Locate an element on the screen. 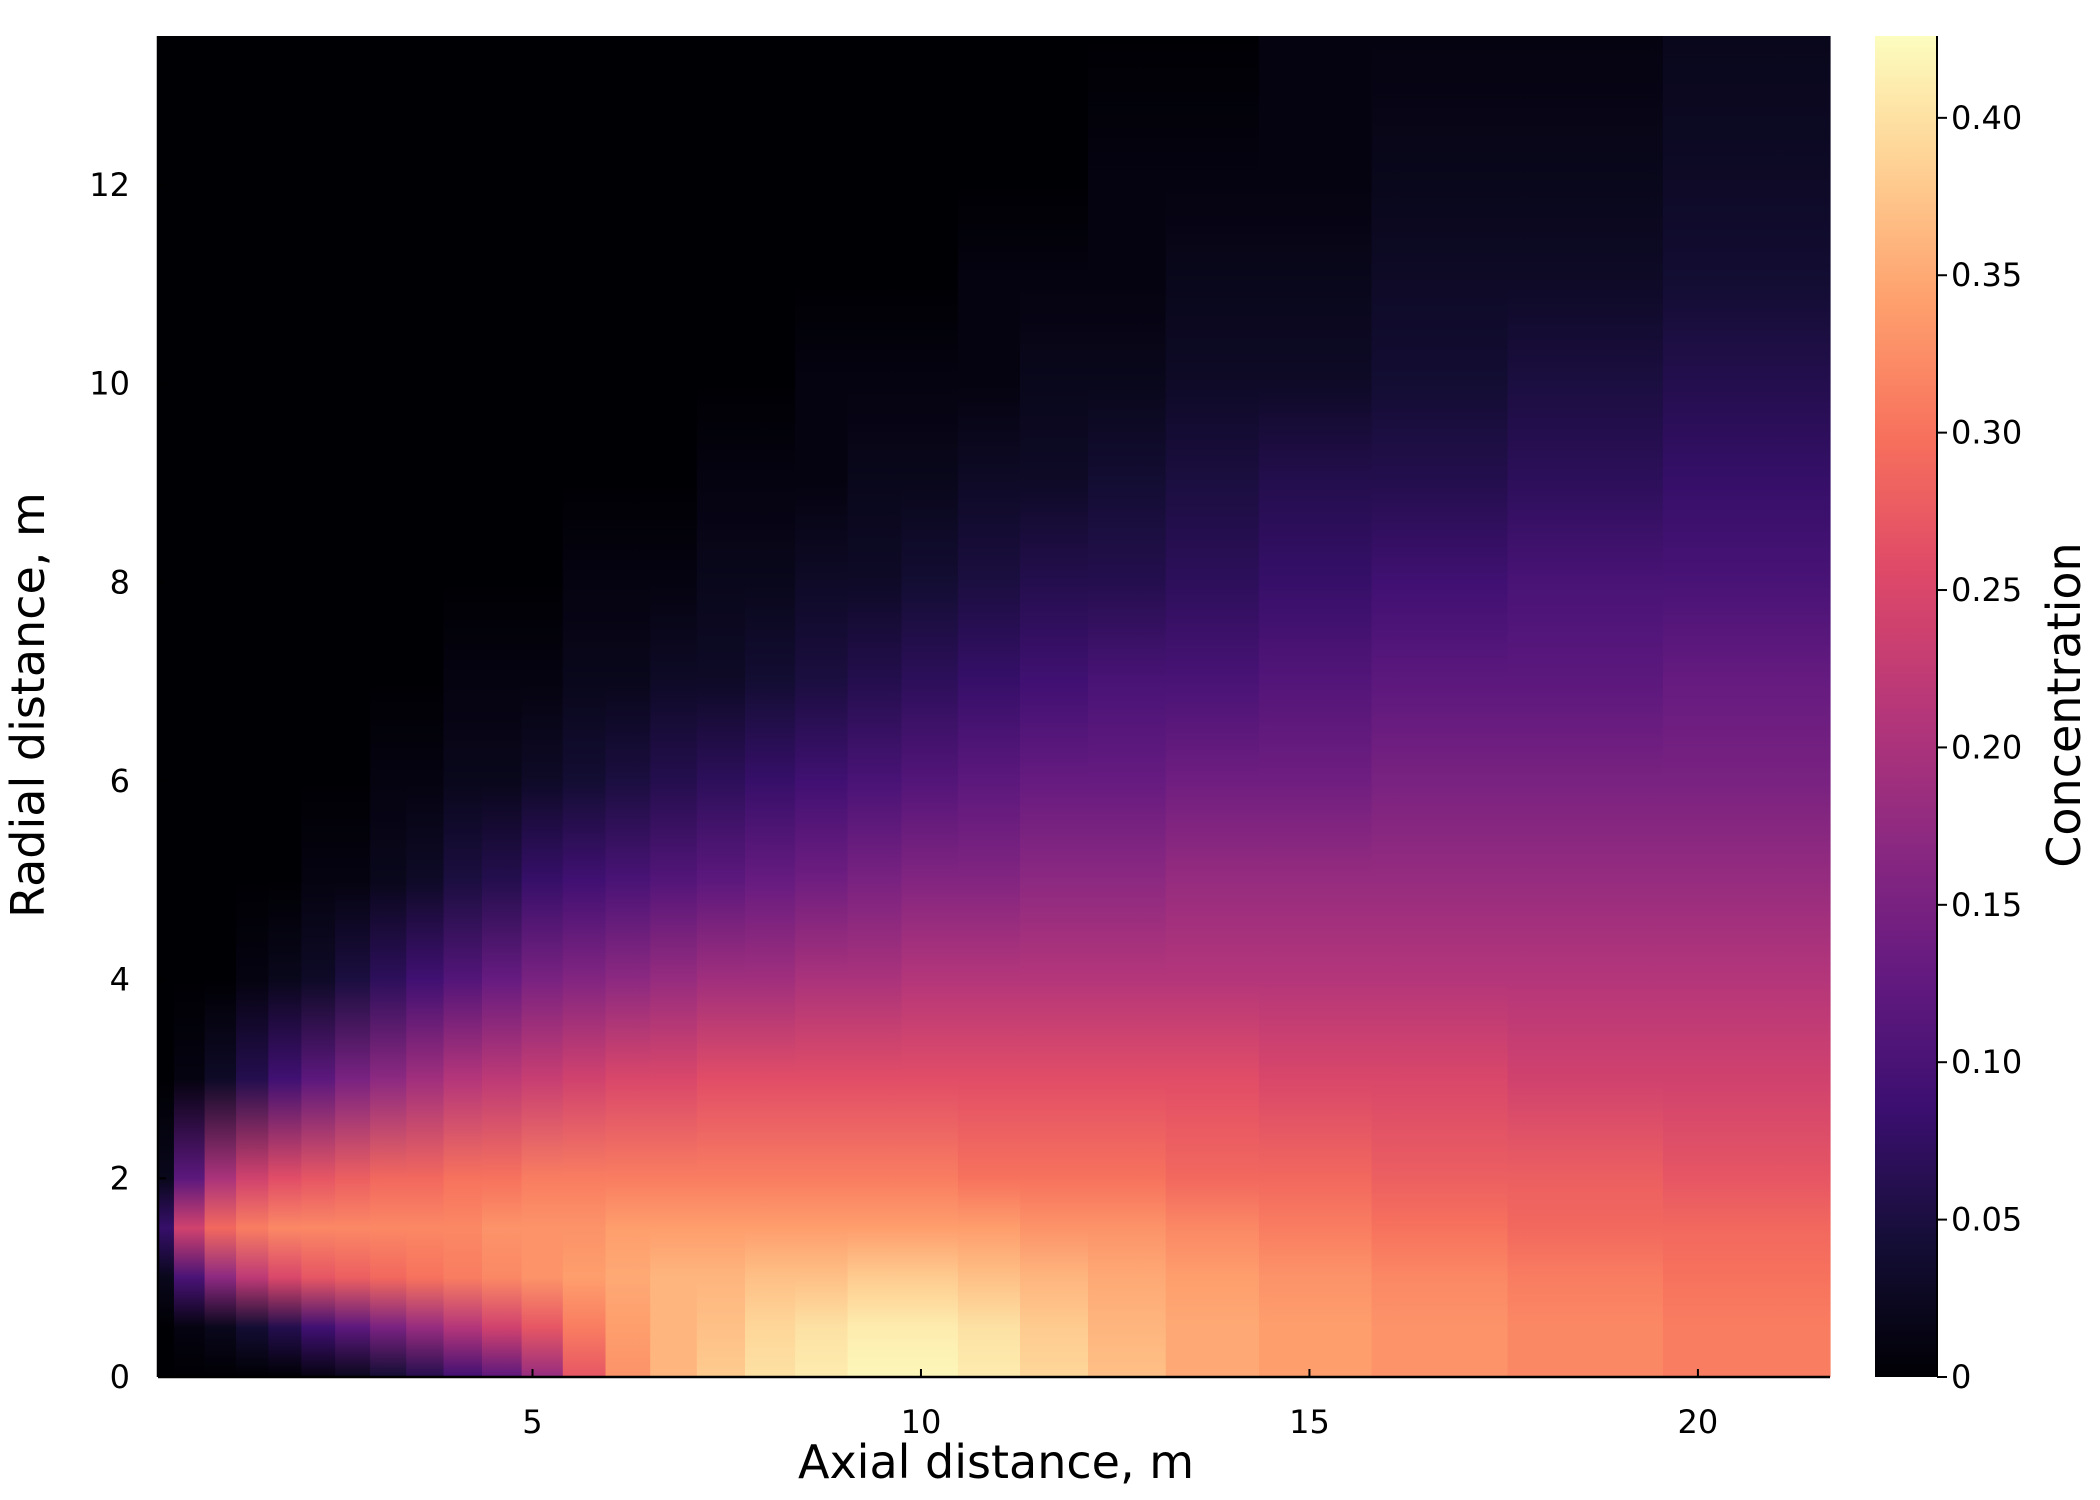  colorbar-gradient is located at coordinates (1906, 706).